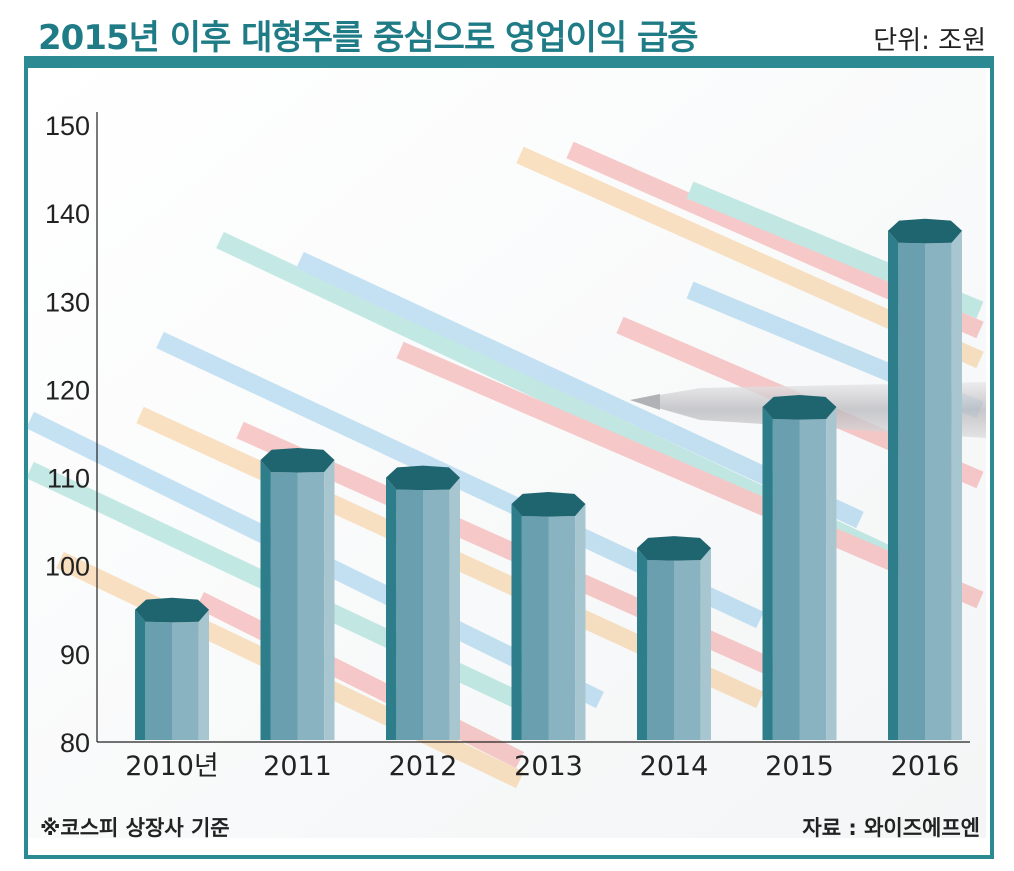  What do you see at coordinates (368, 38) in the screenshot?
I see `chart-title: 2015년 이후 대형주를 중심으로 영업이익 급증` at bounding box center [368, 38].